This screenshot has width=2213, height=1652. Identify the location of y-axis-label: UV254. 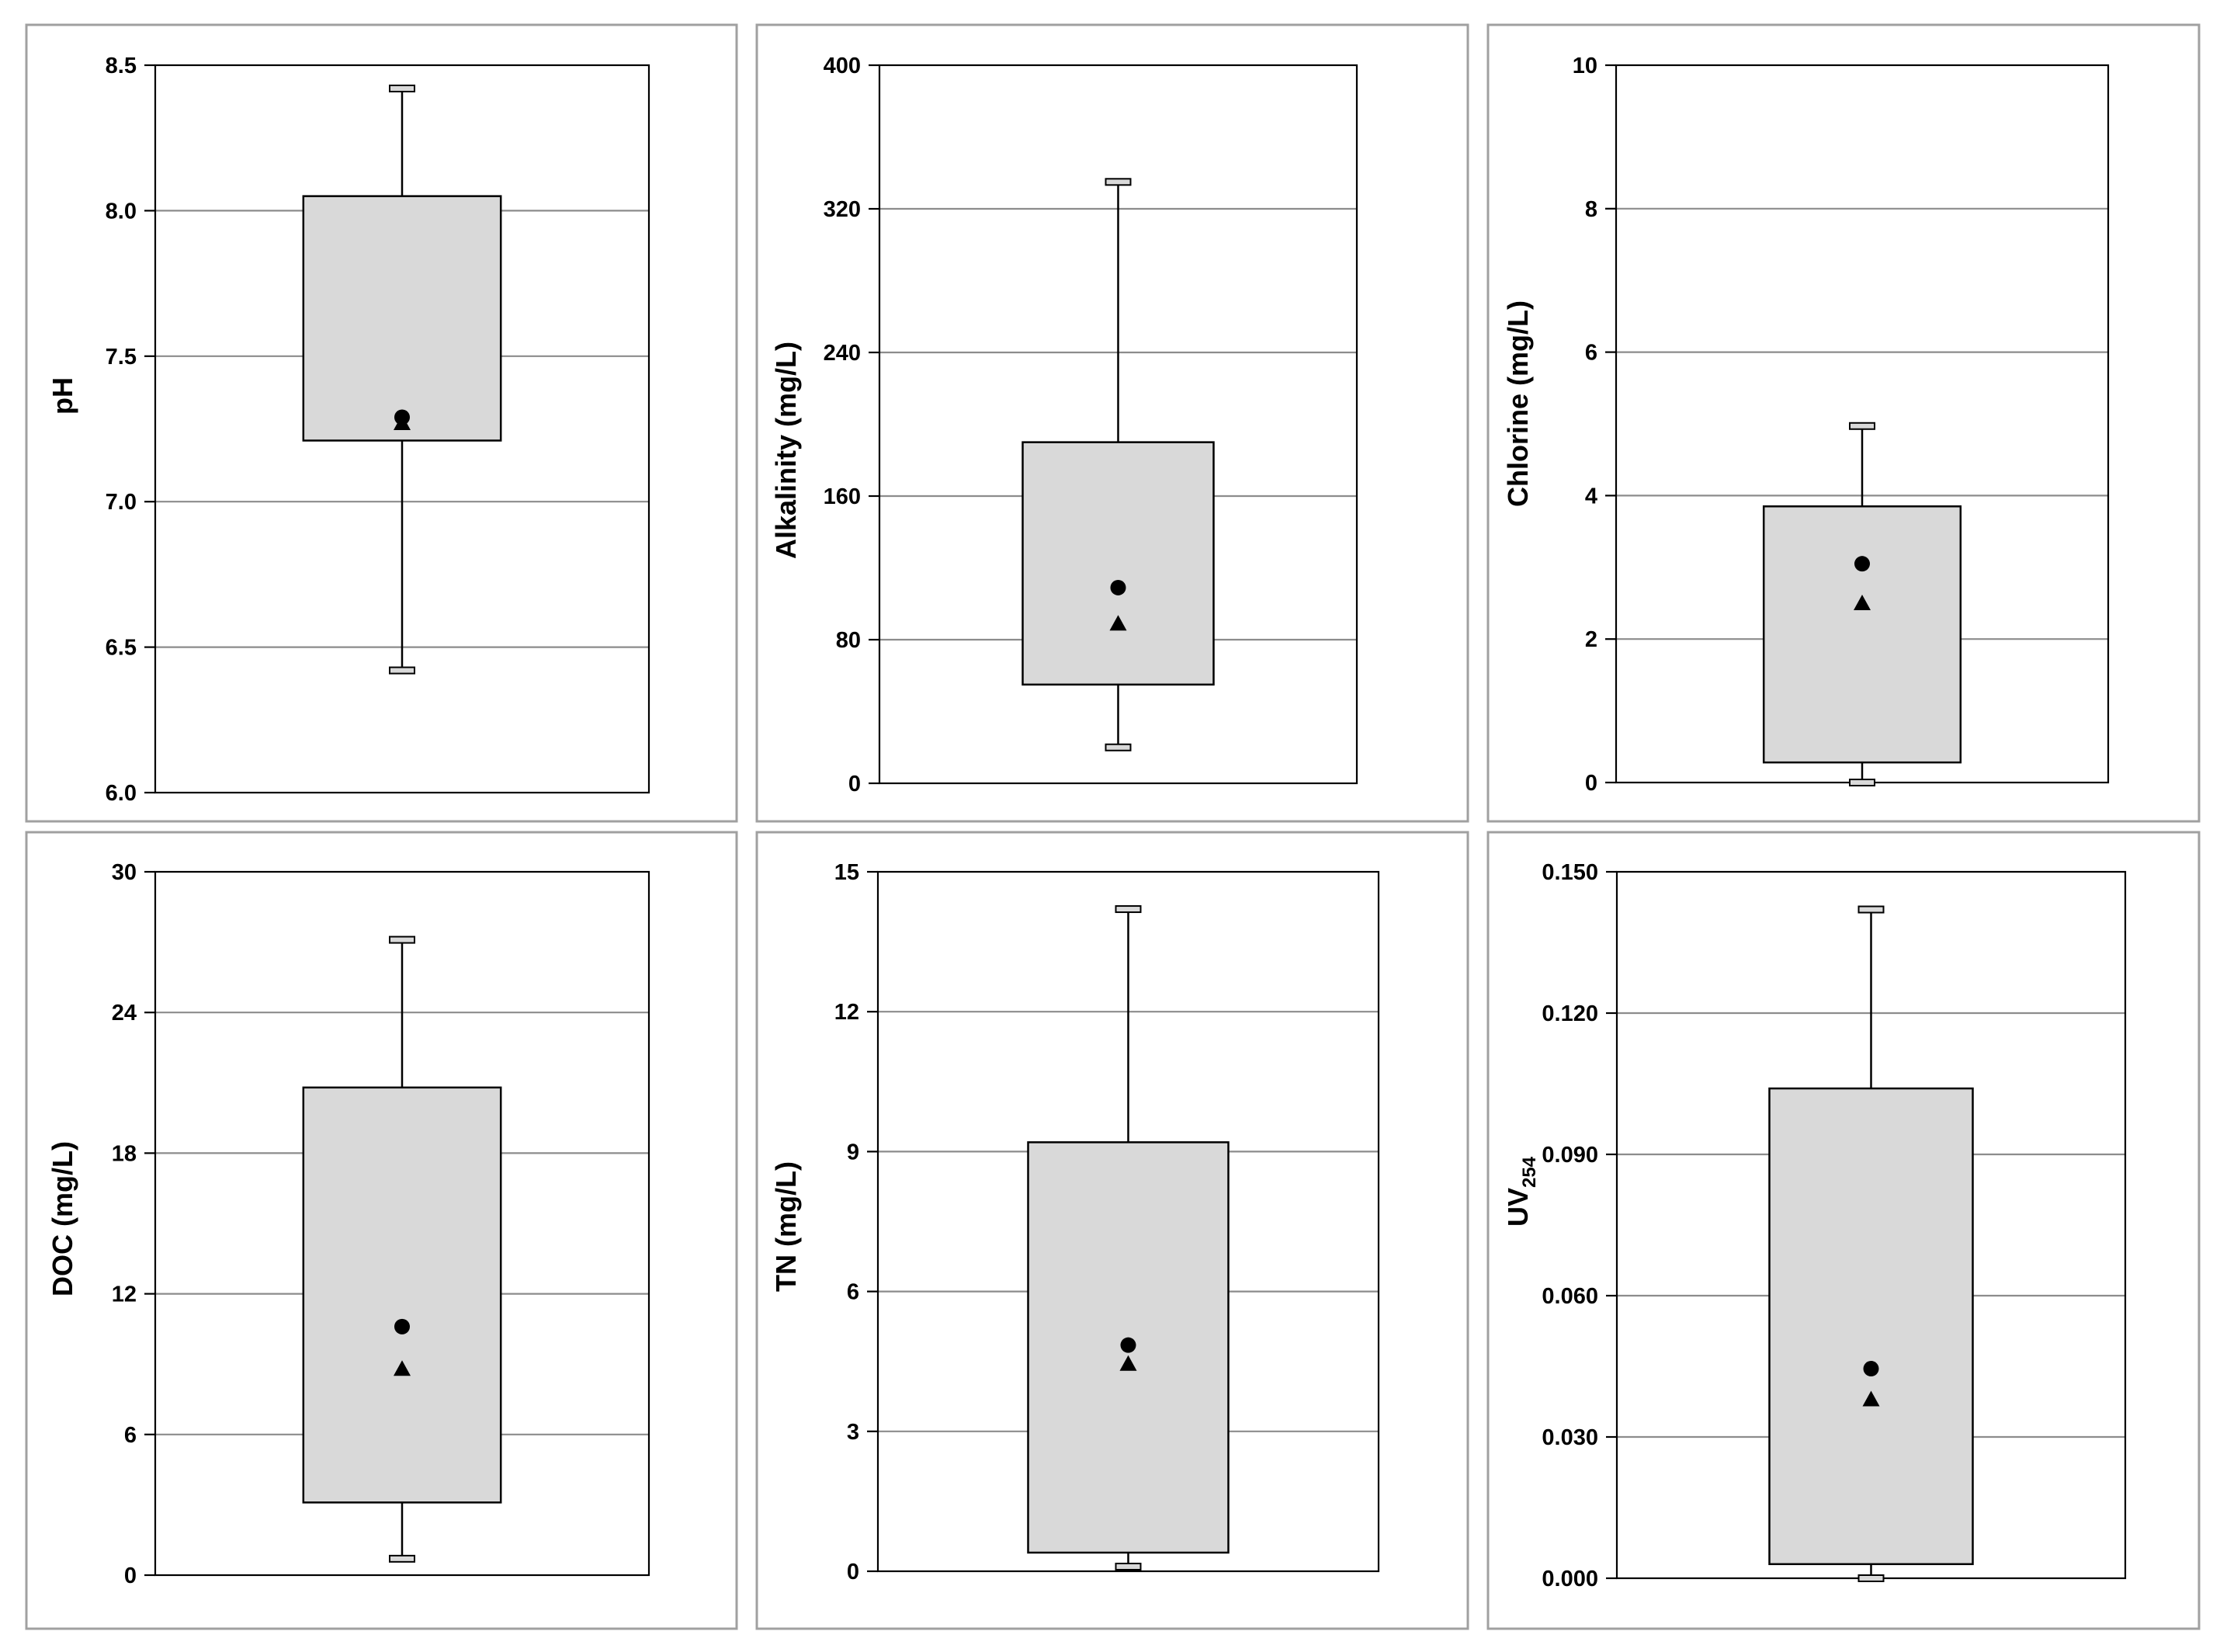
(1521, 1191).